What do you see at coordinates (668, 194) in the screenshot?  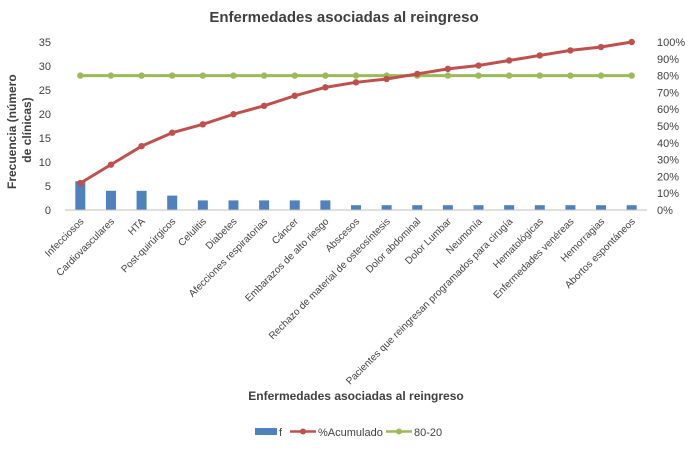 I see `y2-tick-label: 10%` at bounding box center [668, 194].